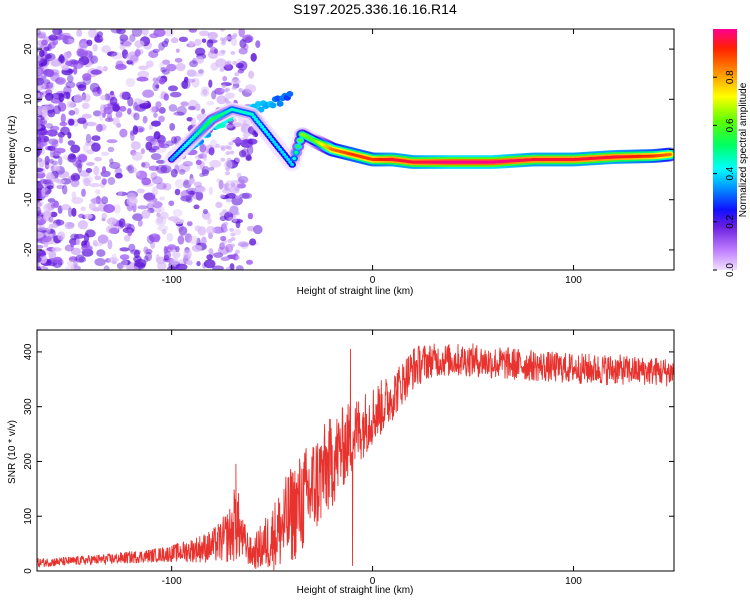  What do you see at coordinates (28, 515) in the screenshot?
I see `y-tick-label: 100` at bounding box center [28, 515].